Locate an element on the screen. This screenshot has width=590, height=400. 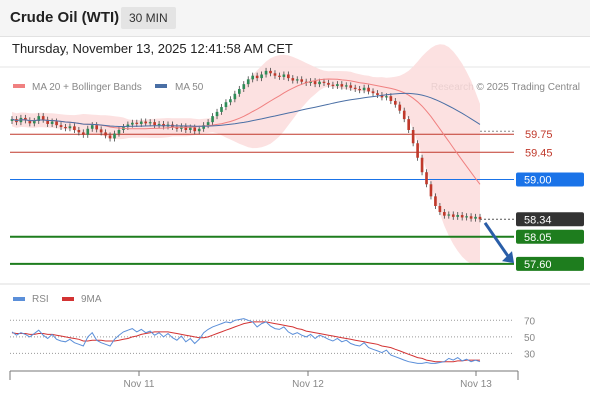
rsi-line is located at coordinates (246, 341).